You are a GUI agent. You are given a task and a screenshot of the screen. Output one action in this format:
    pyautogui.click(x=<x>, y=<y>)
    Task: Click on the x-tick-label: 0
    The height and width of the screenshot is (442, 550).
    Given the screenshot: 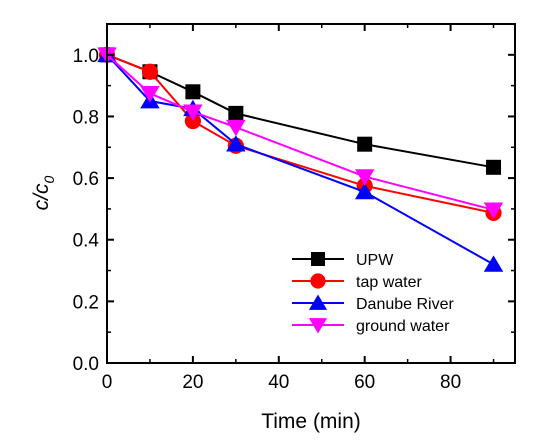 What is the action you would take?
    pyautogui.click(x=107, y=382)
    